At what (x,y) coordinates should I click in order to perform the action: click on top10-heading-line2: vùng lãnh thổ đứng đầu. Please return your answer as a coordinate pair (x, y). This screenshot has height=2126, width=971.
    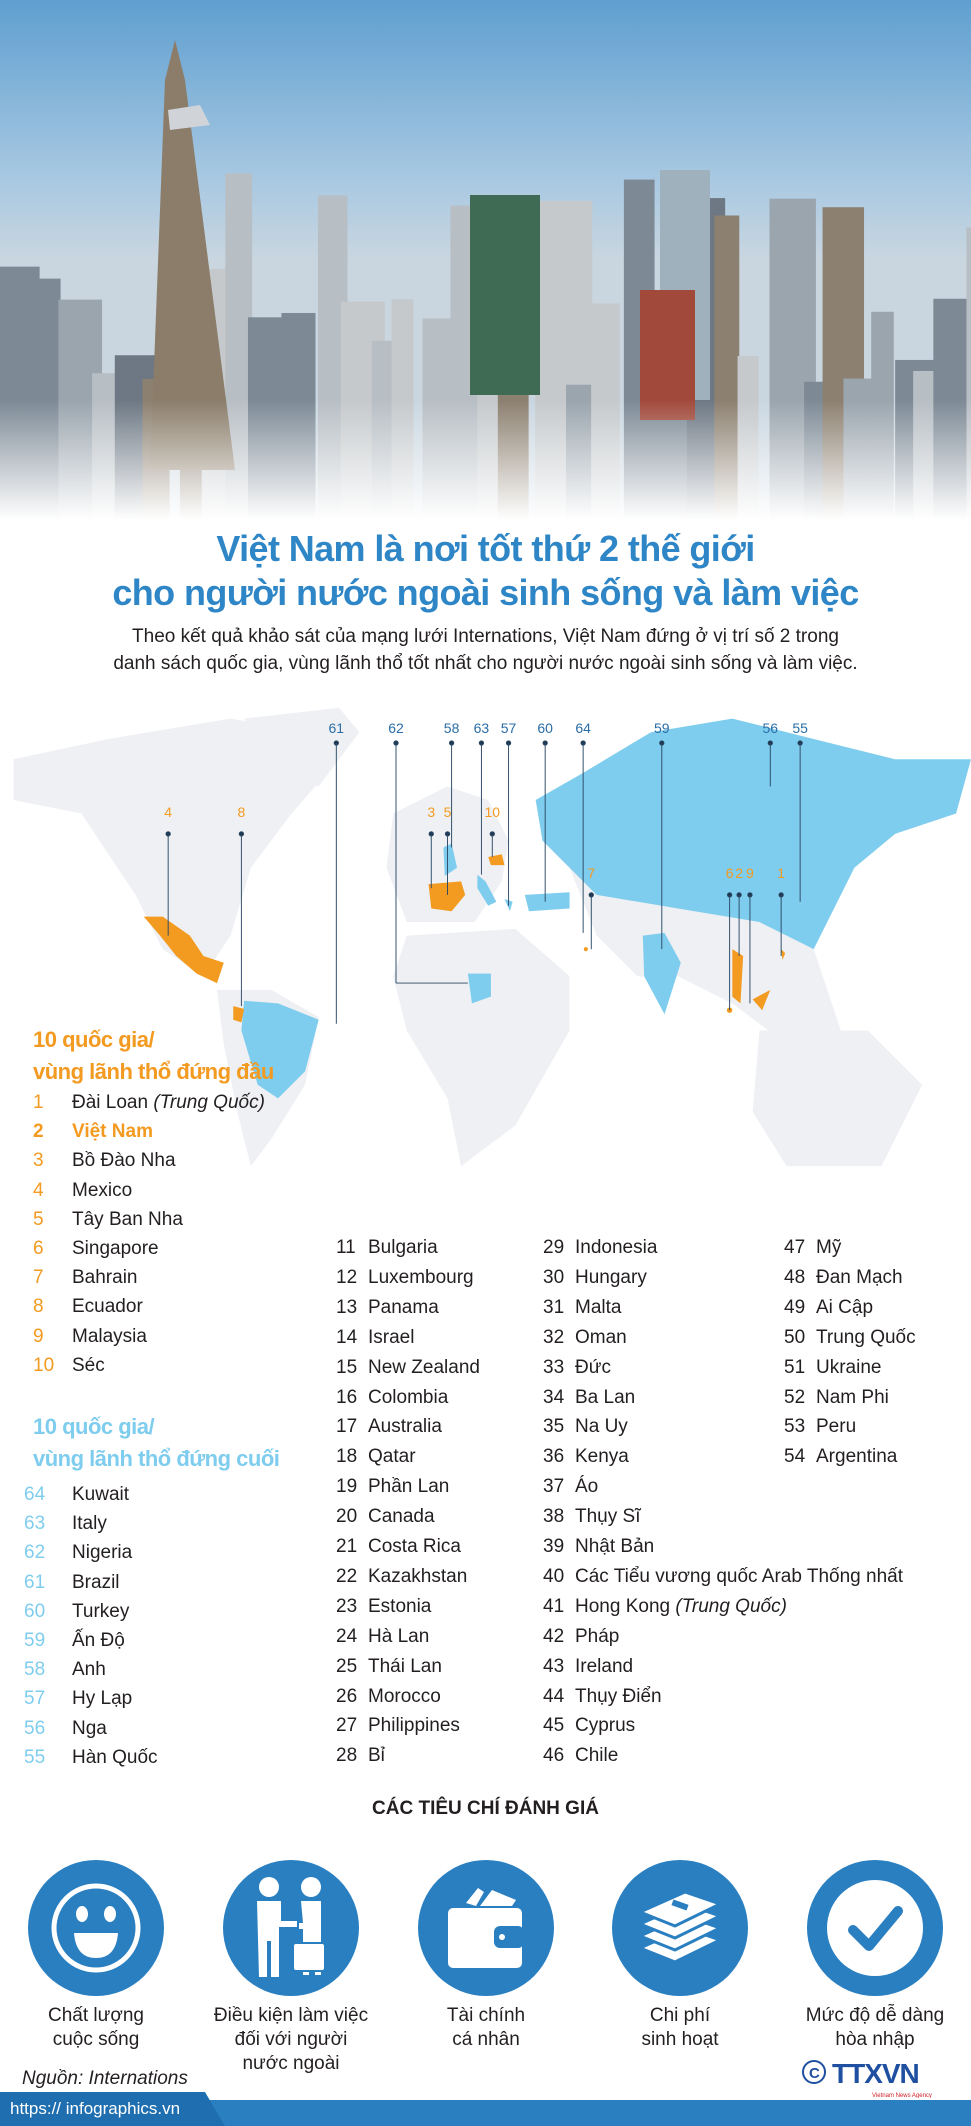
    Looking at the image, I should click on (153, 1071).